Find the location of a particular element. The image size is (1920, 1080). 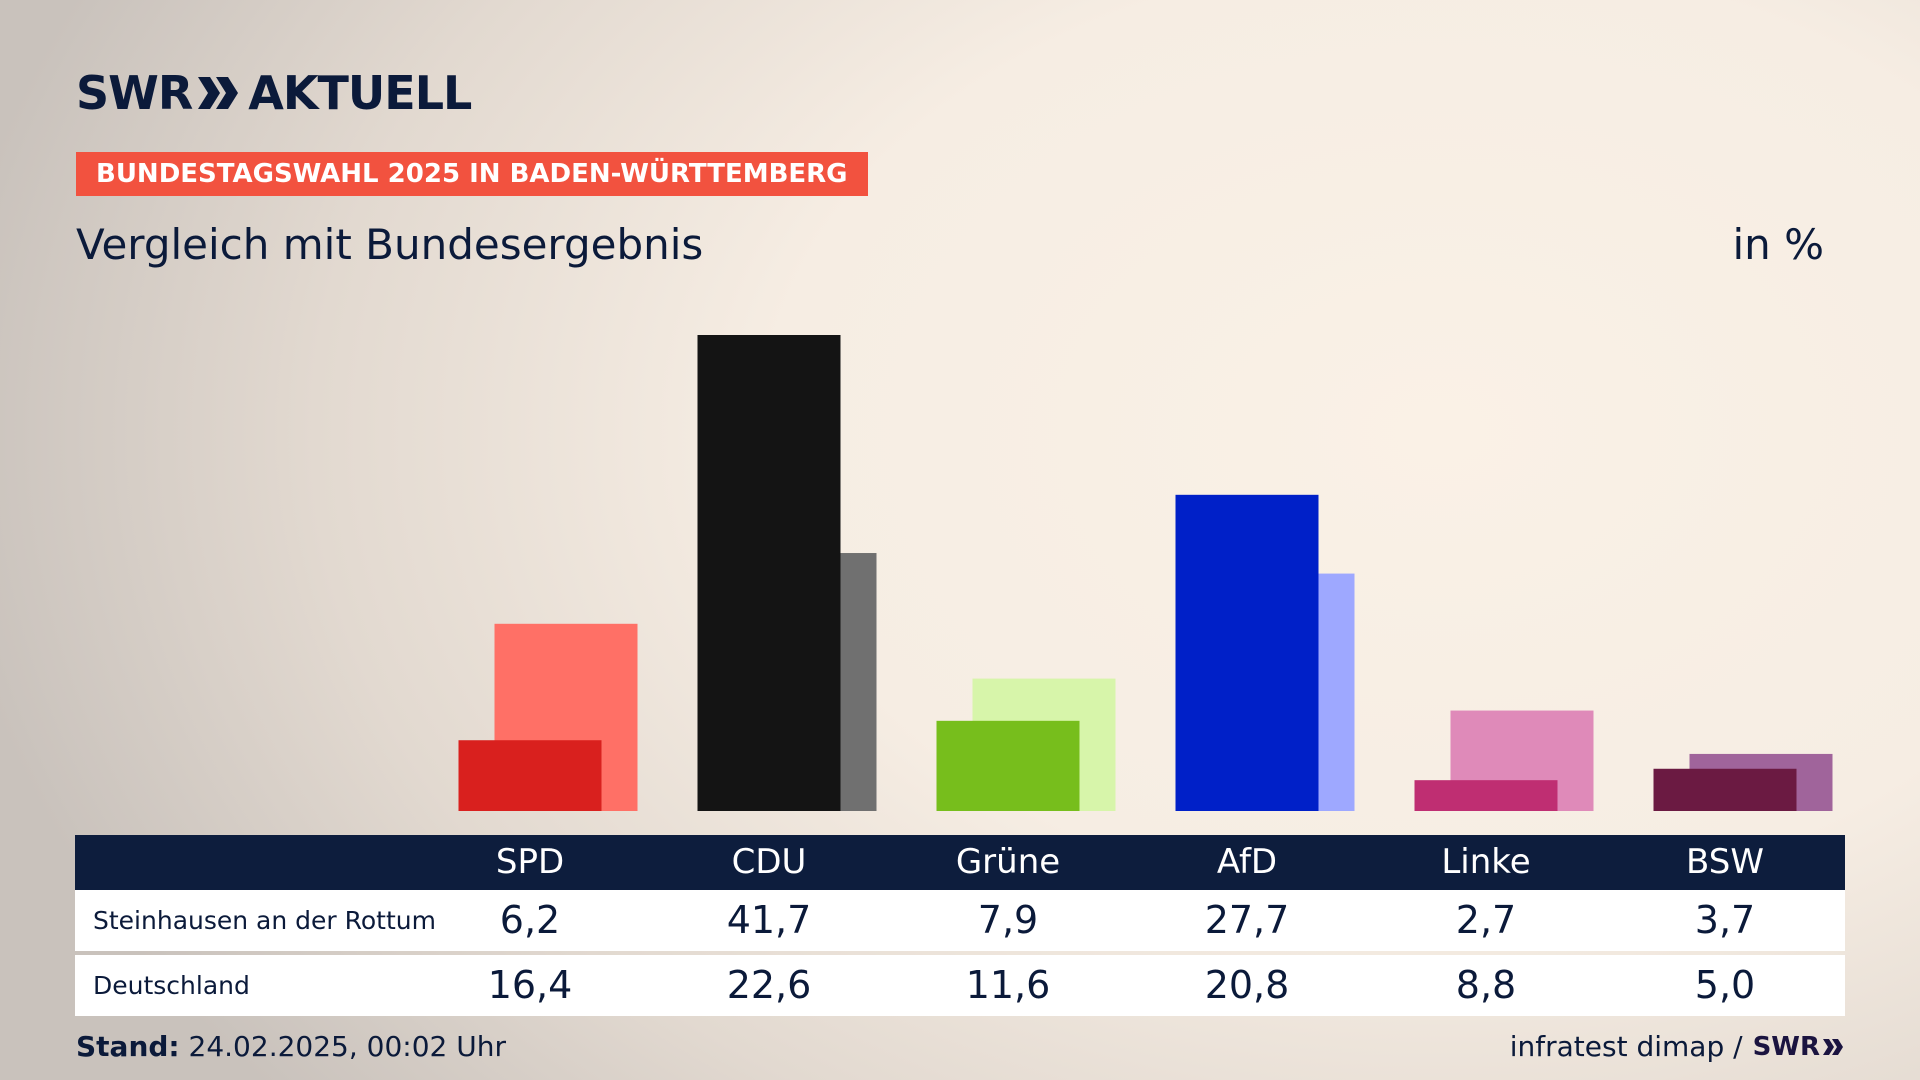

bar-steinhausen-cdu is located at coordinates (769, 573).